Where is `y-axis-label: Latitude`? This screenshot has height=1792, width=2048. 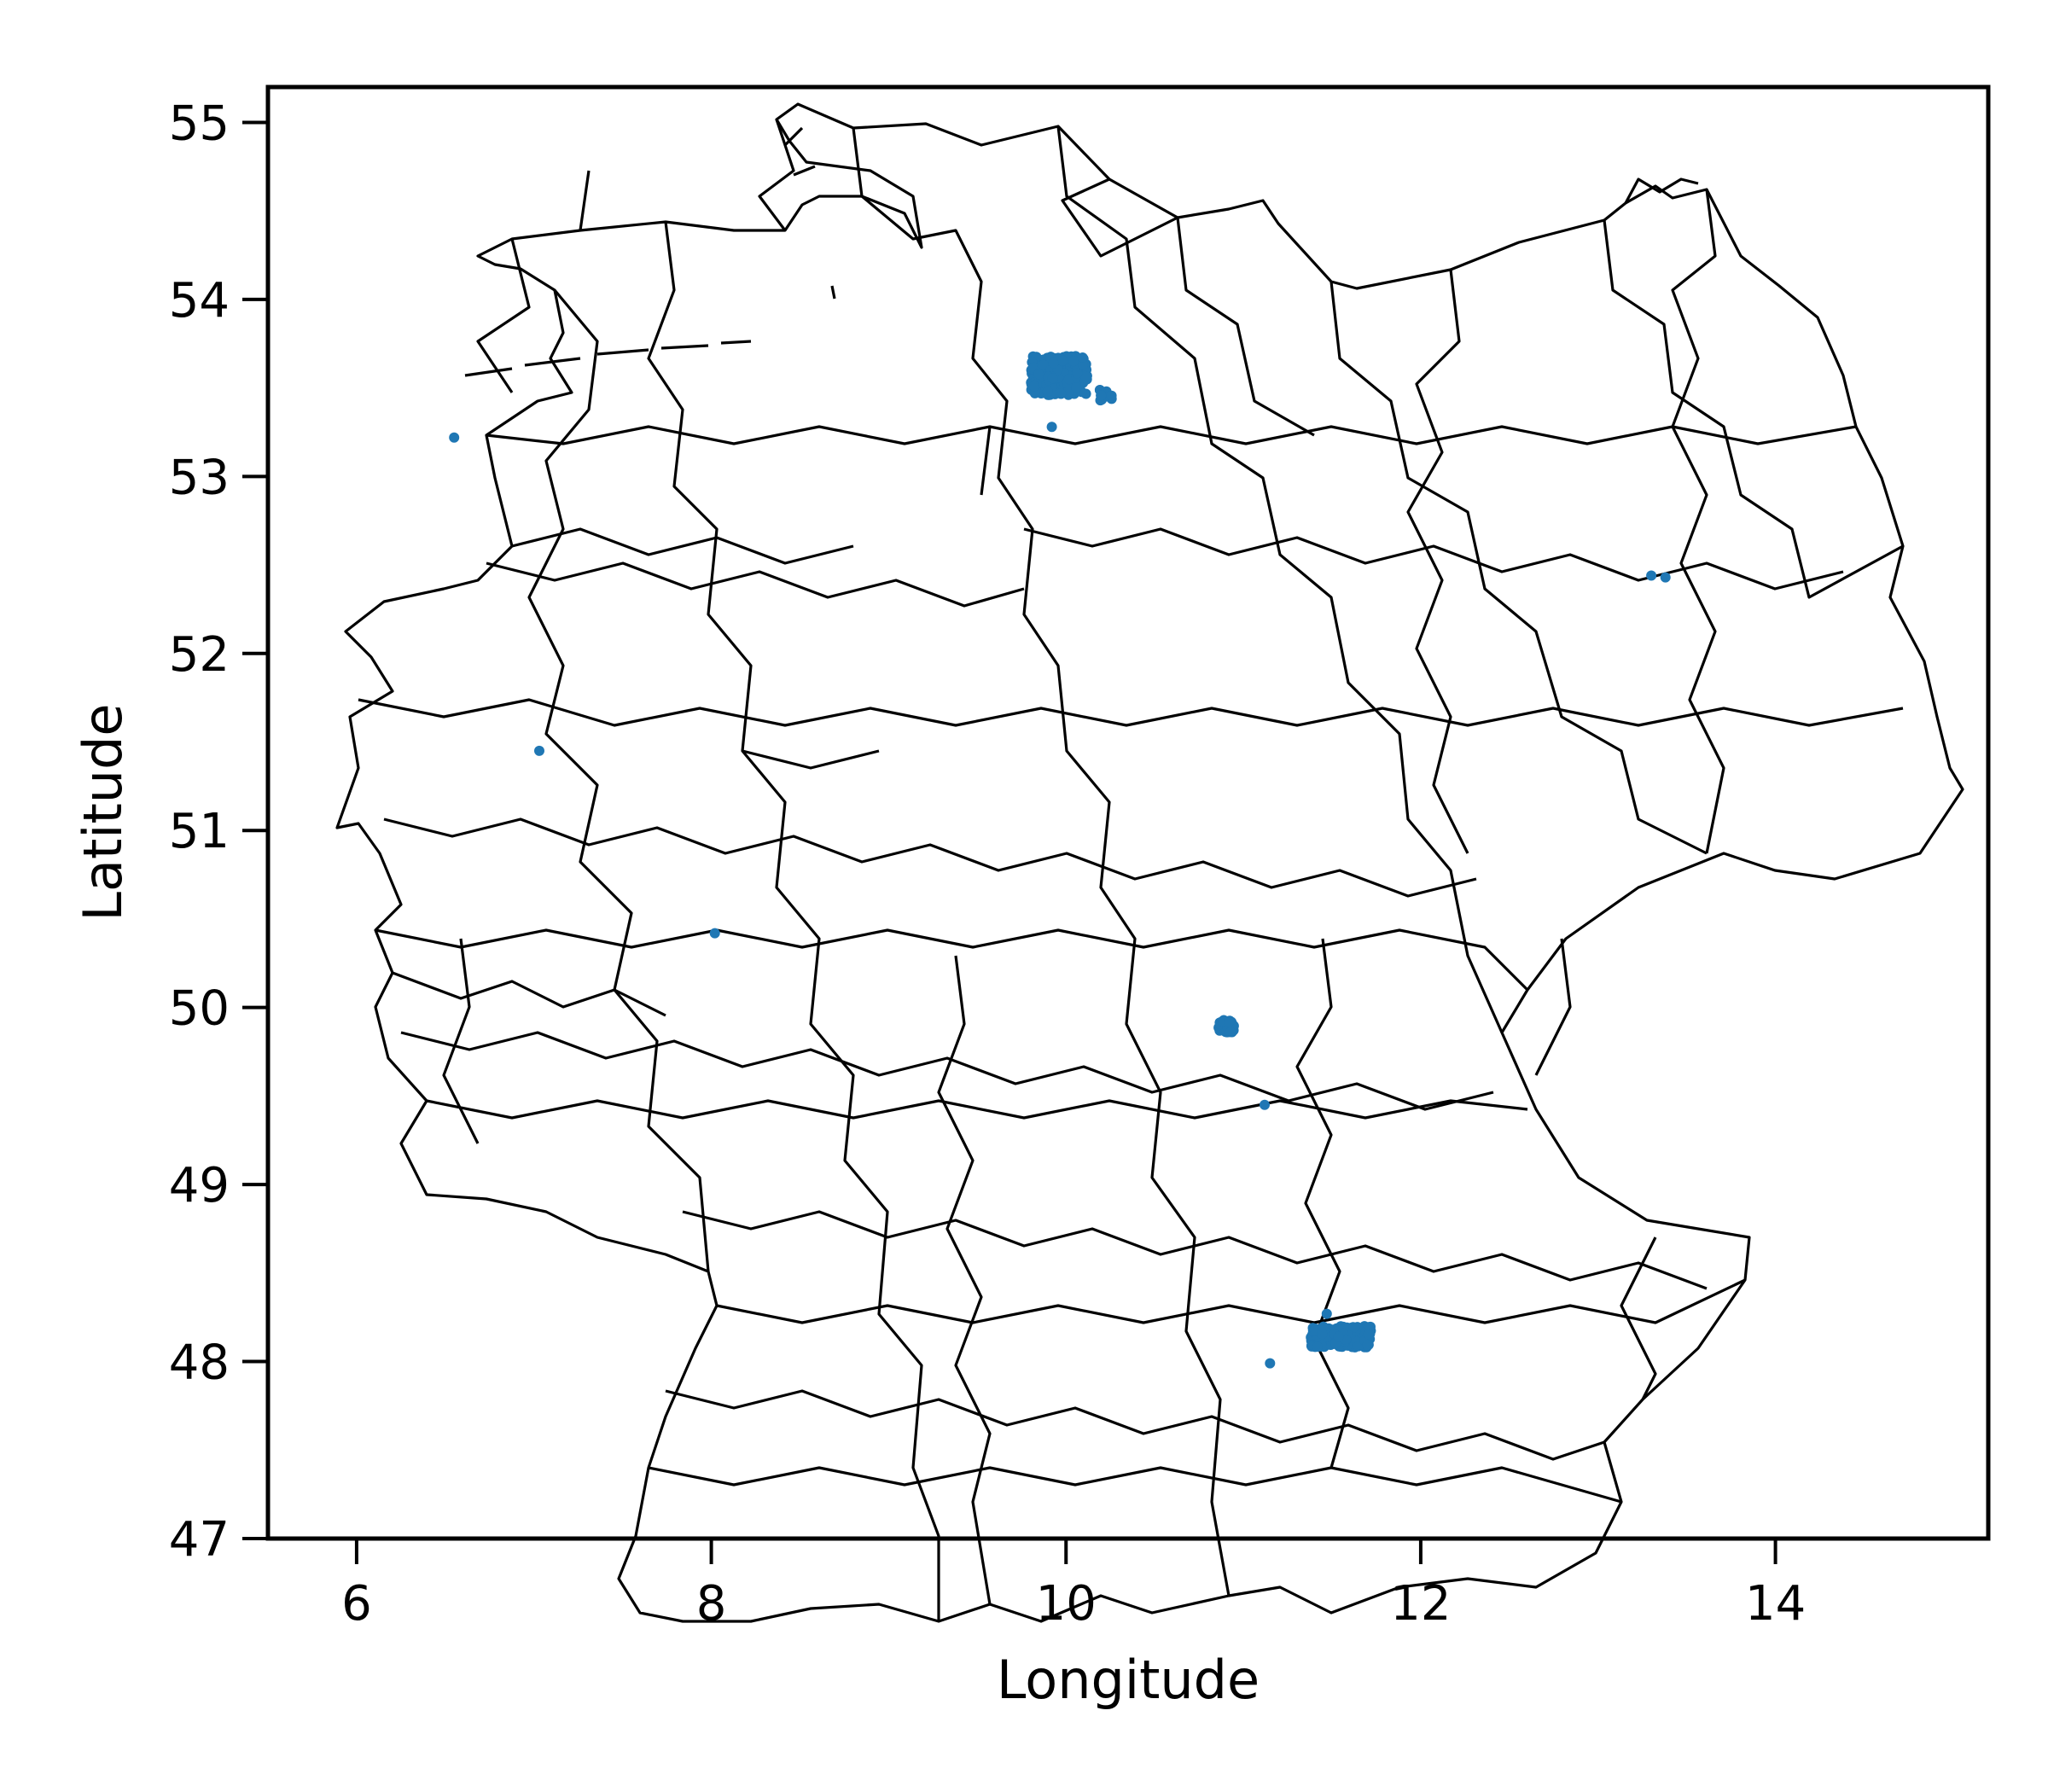 y-axis-label: Latitude is located at coordinates (103, 812).